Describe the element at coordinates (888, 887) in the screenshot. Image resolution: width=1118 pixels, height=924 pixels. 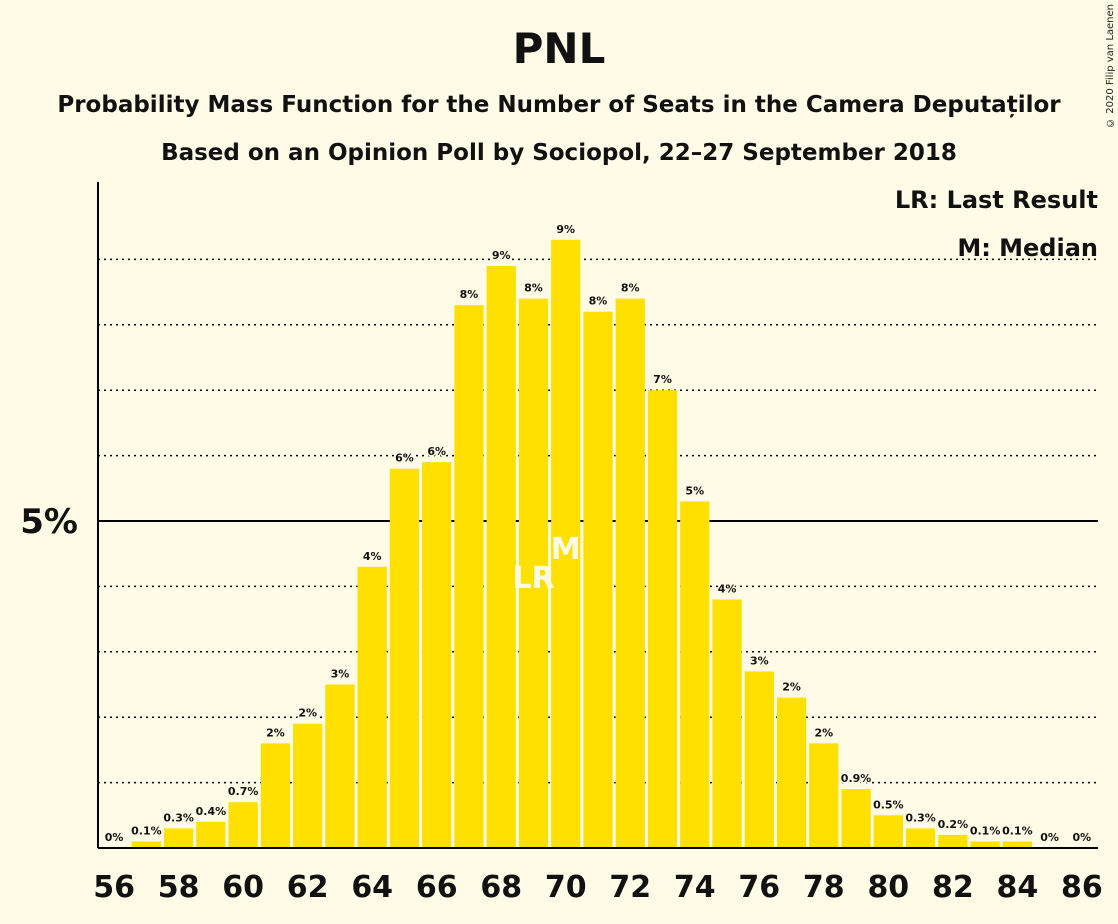
I see `x-tick-label: 80` at that location.